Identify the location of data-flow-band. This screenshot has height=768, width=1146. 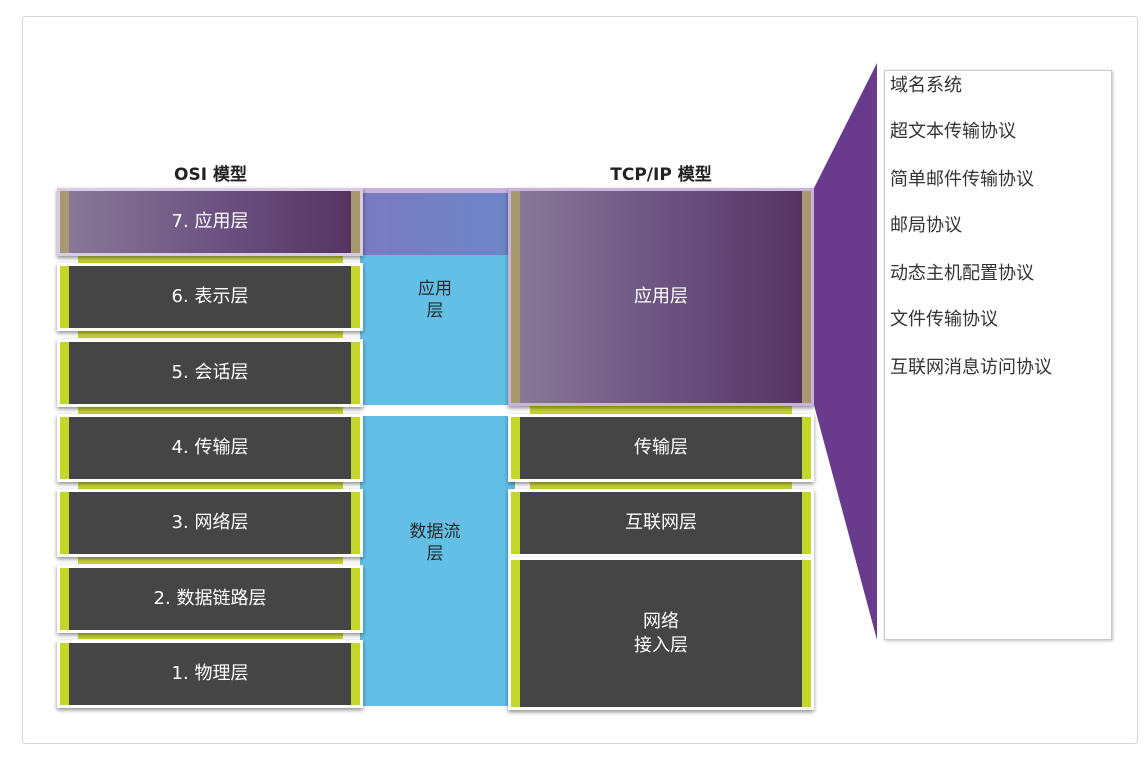
(437, 561).